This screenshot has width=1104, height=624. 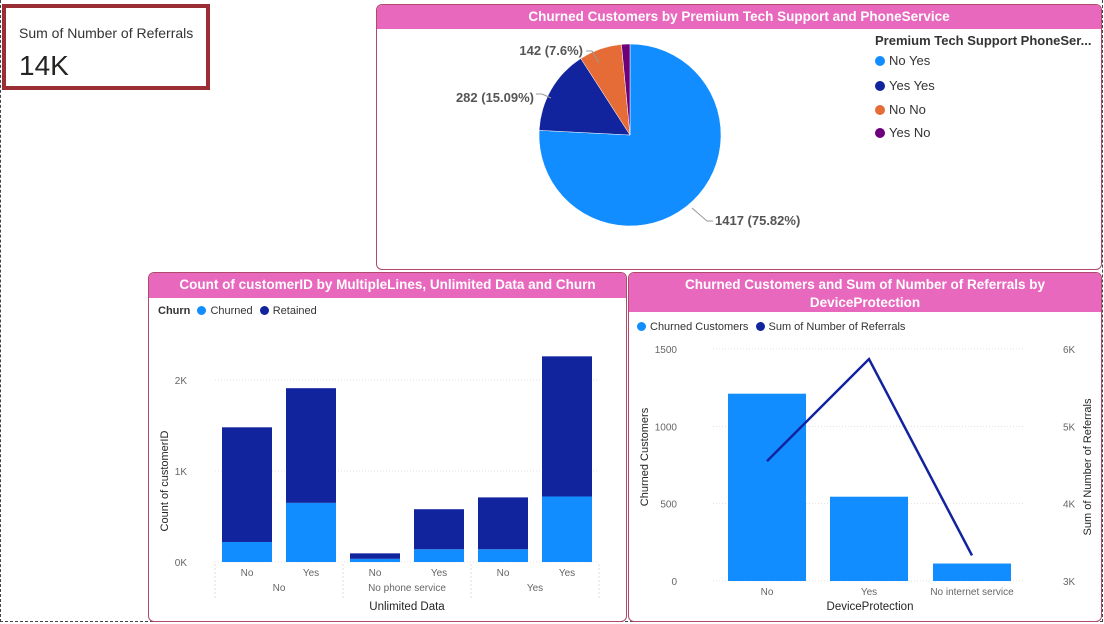 I want to click on x-group-label: Yes, so click(x=535, y=588).